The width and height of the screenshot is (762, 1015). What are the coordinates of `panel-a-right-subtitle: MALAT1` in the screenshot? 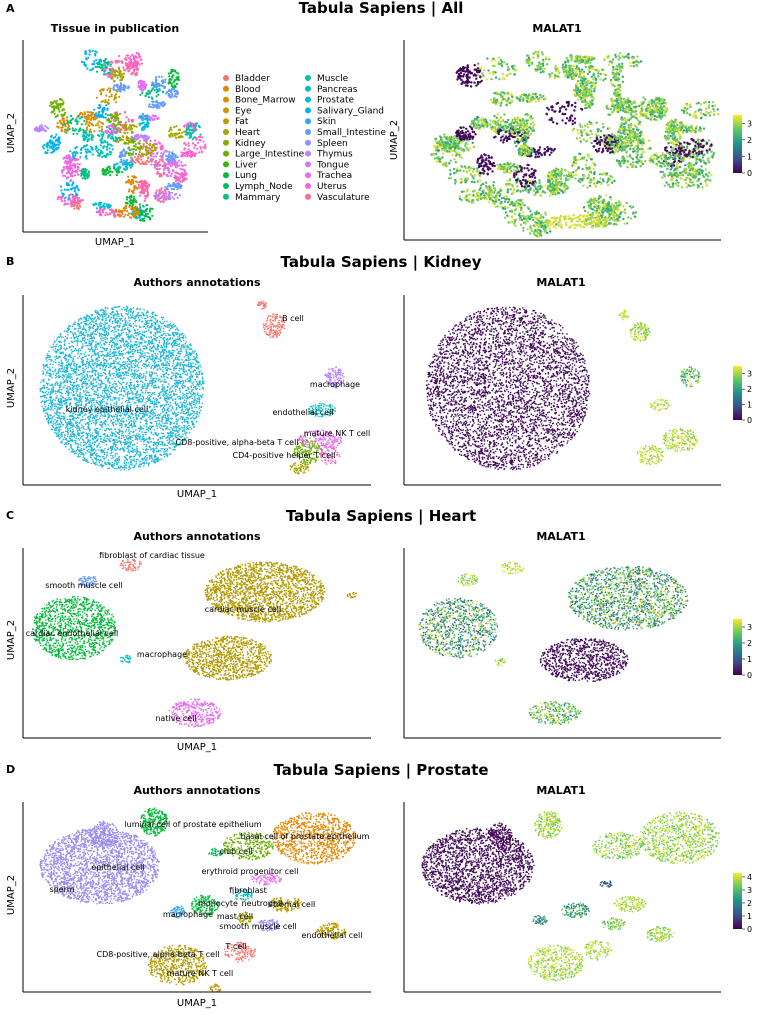 It's located at (556, 28).